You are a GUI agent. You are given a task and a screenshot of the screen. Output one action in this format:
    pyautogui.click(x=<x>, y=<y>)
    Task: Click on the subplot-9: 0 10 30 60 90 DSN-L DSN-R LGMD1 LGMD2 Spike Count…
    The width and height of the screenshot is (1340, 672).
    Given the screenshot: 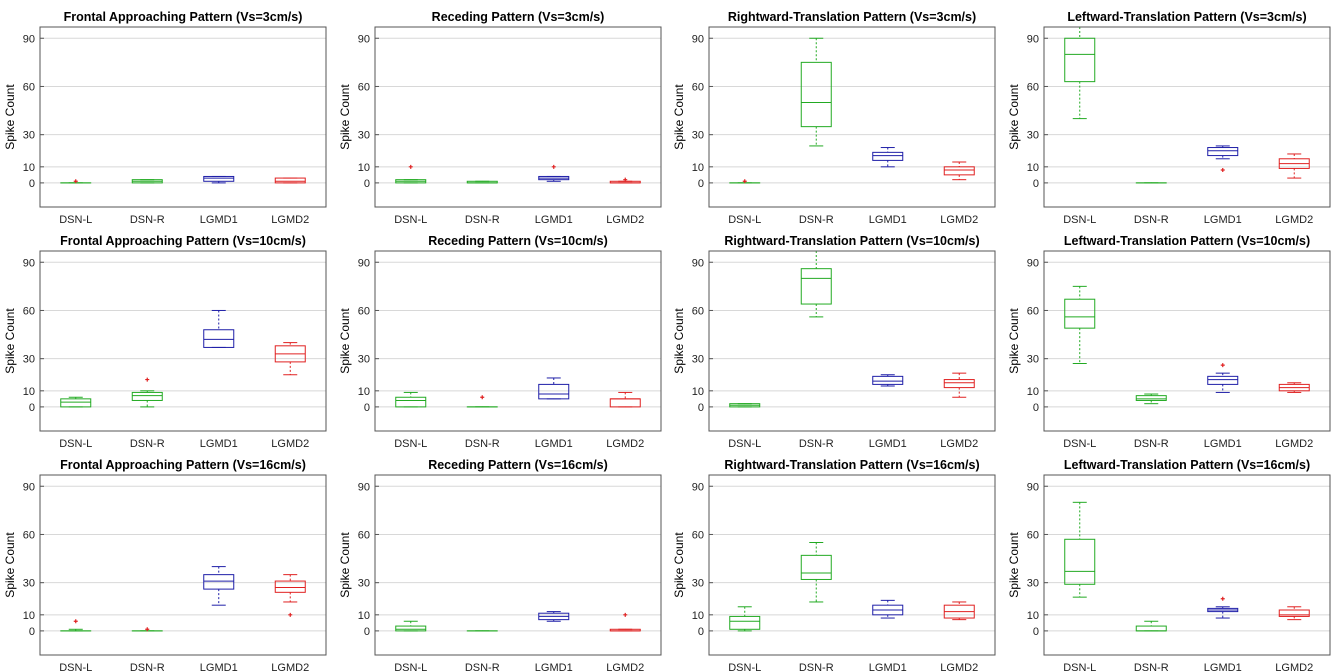 What is the action you would take?
    pyautogui.click(x=500, y=565)
    